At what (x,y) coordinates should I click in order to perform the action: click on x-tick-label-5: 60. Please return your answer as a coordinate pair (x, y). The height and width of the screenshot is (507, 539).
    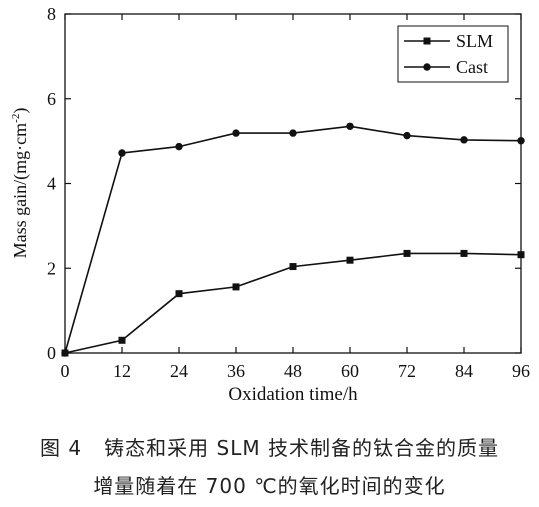
    Looking at the image, I should click on (350, 371).